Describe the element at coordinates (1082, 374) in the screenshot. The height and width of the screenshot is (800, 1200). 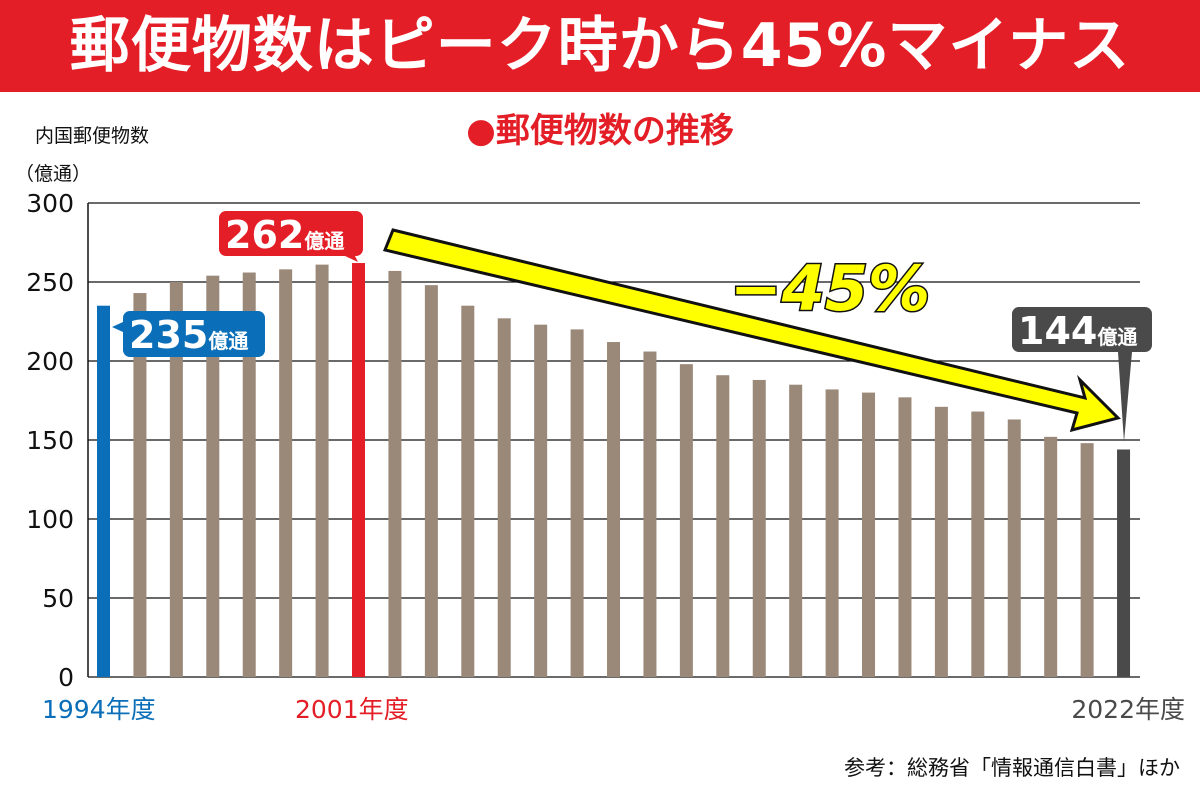
I see `callout-2022: 144億通` at that location.